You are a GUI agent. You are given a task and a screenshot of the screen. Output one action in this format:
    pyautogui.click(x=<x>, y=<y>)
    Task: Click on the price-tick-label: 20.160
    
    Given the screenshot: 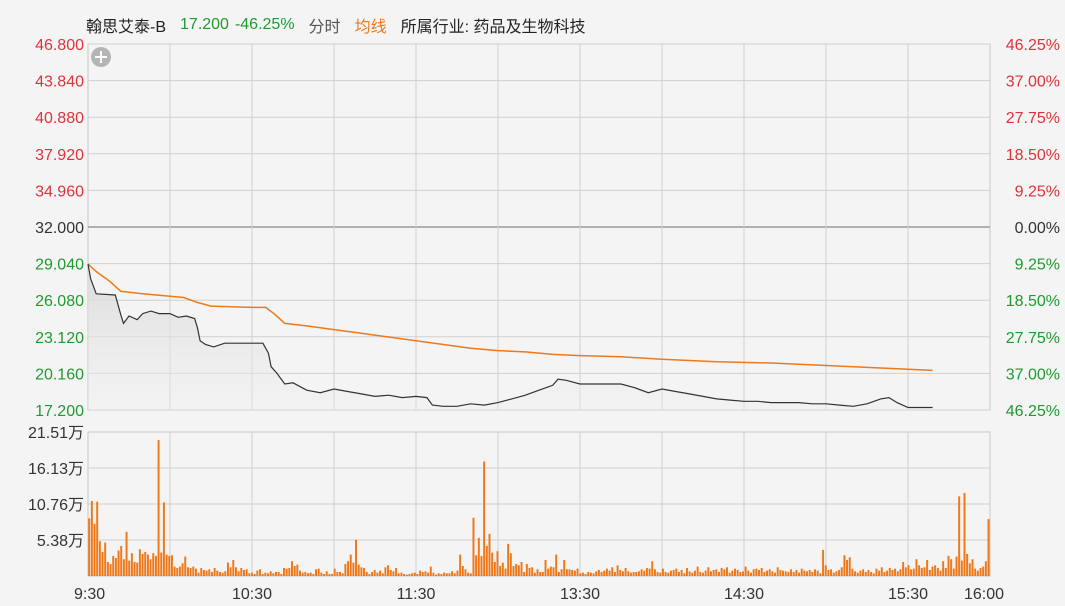 What is the action you would take?
    pyautogui.click(x=59, y=374)
    